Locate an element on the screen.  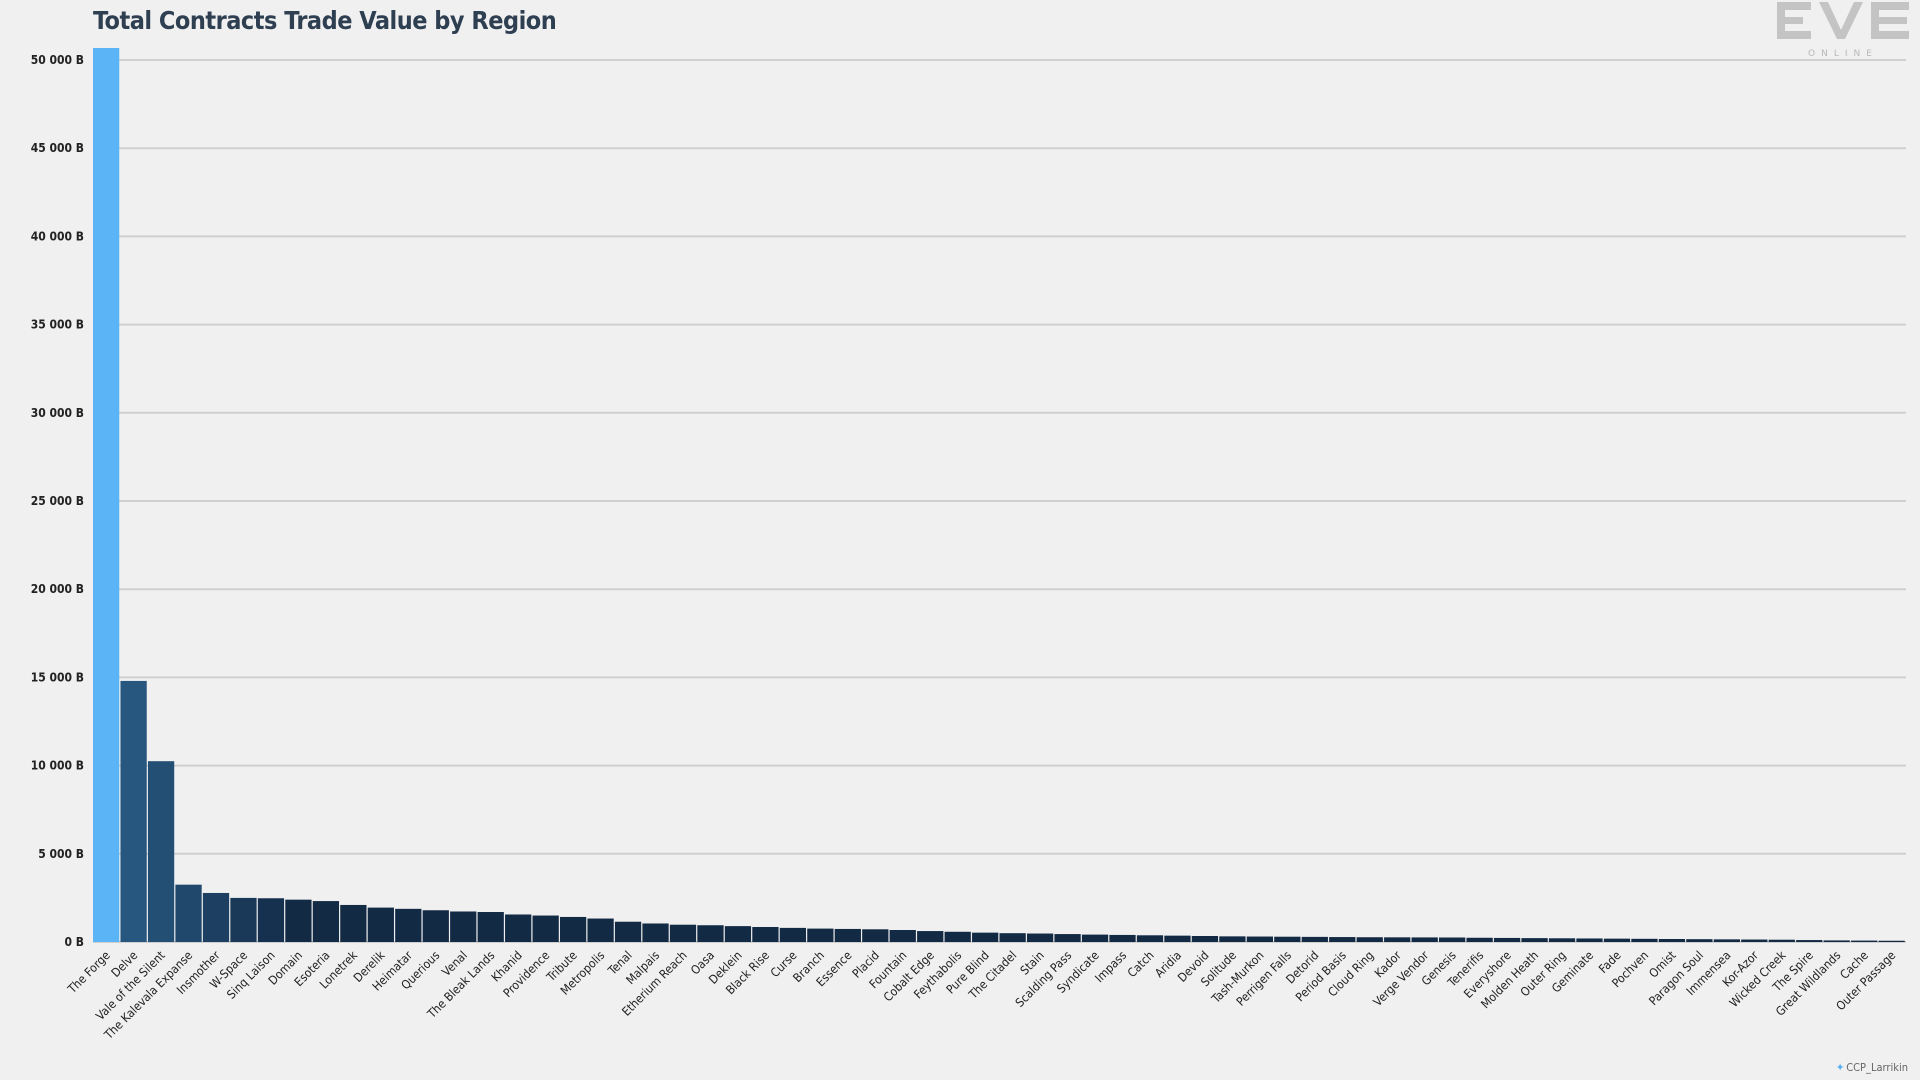
y-tick-label: 40 000 B is located at coordinates (57, 236).